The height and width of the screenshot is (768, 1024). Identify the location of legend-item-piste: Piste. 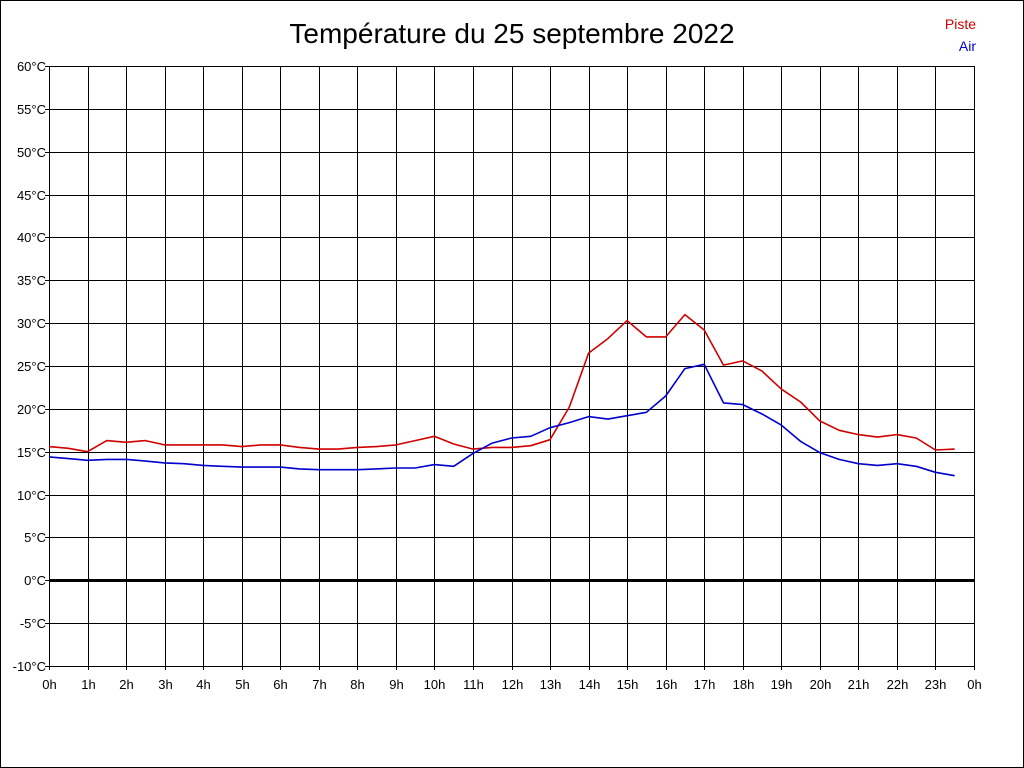
(960, 24).